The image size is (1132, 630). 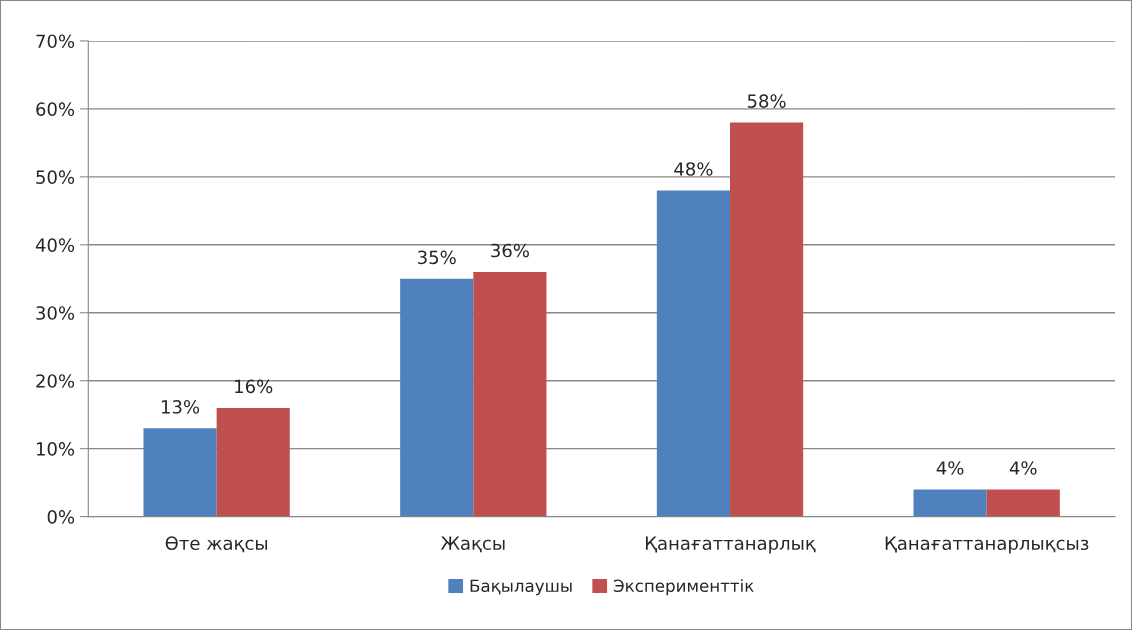 I want to click on y-tick-label: 60%, so click(x=55, y=109).